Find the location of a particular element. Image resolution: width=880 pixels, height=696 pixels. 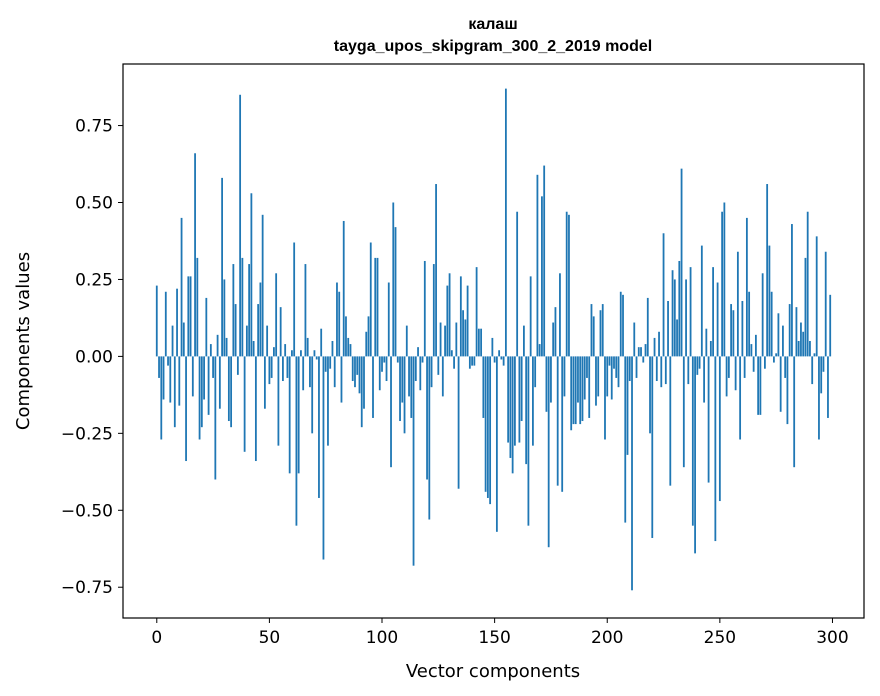

y-tick-label: 0.00 is located at coordinates (94, 357).